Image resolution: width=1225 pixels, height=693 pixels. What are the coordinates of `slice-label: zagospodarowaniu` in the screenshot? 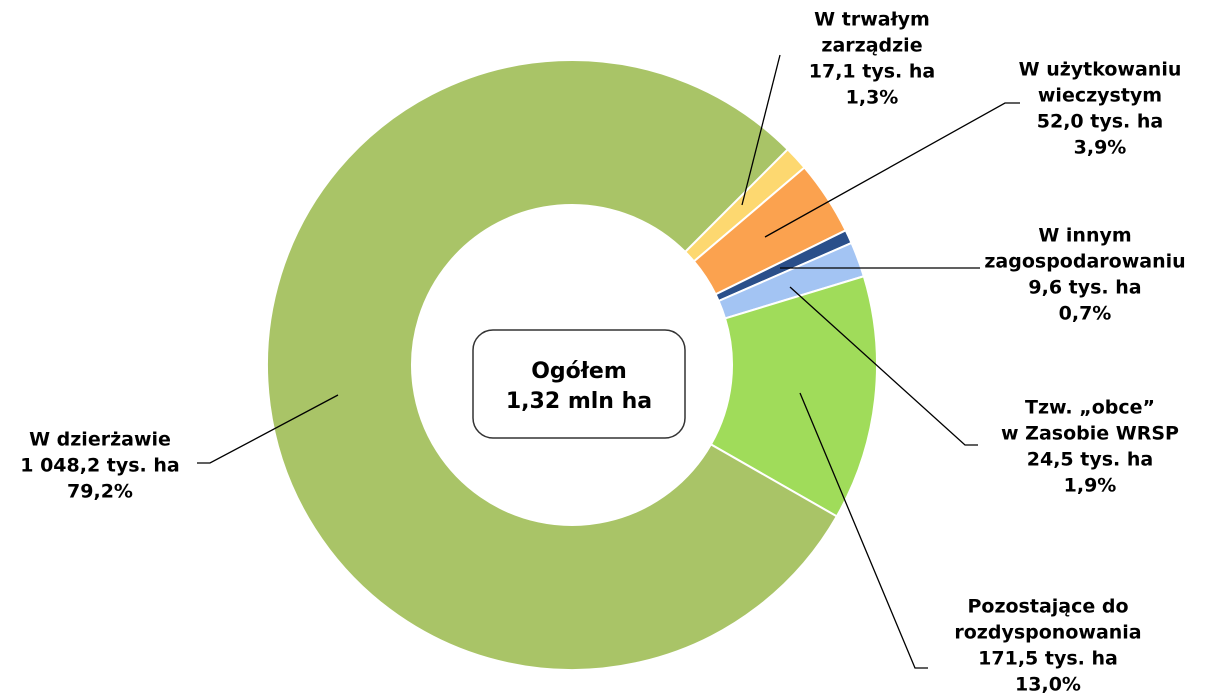 It's located at (1084, 262).